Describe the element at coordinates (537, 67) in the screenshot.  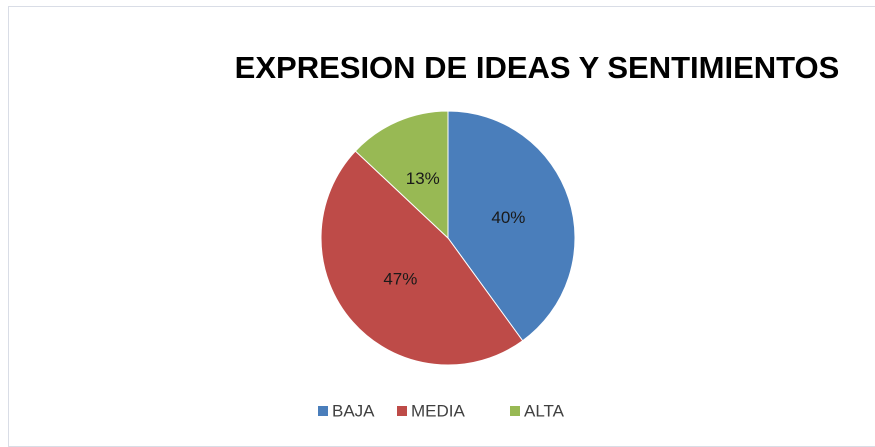
I see `chart-title: EXPRESION DE IDEAS Y SENTIMIENTOS` at that location.